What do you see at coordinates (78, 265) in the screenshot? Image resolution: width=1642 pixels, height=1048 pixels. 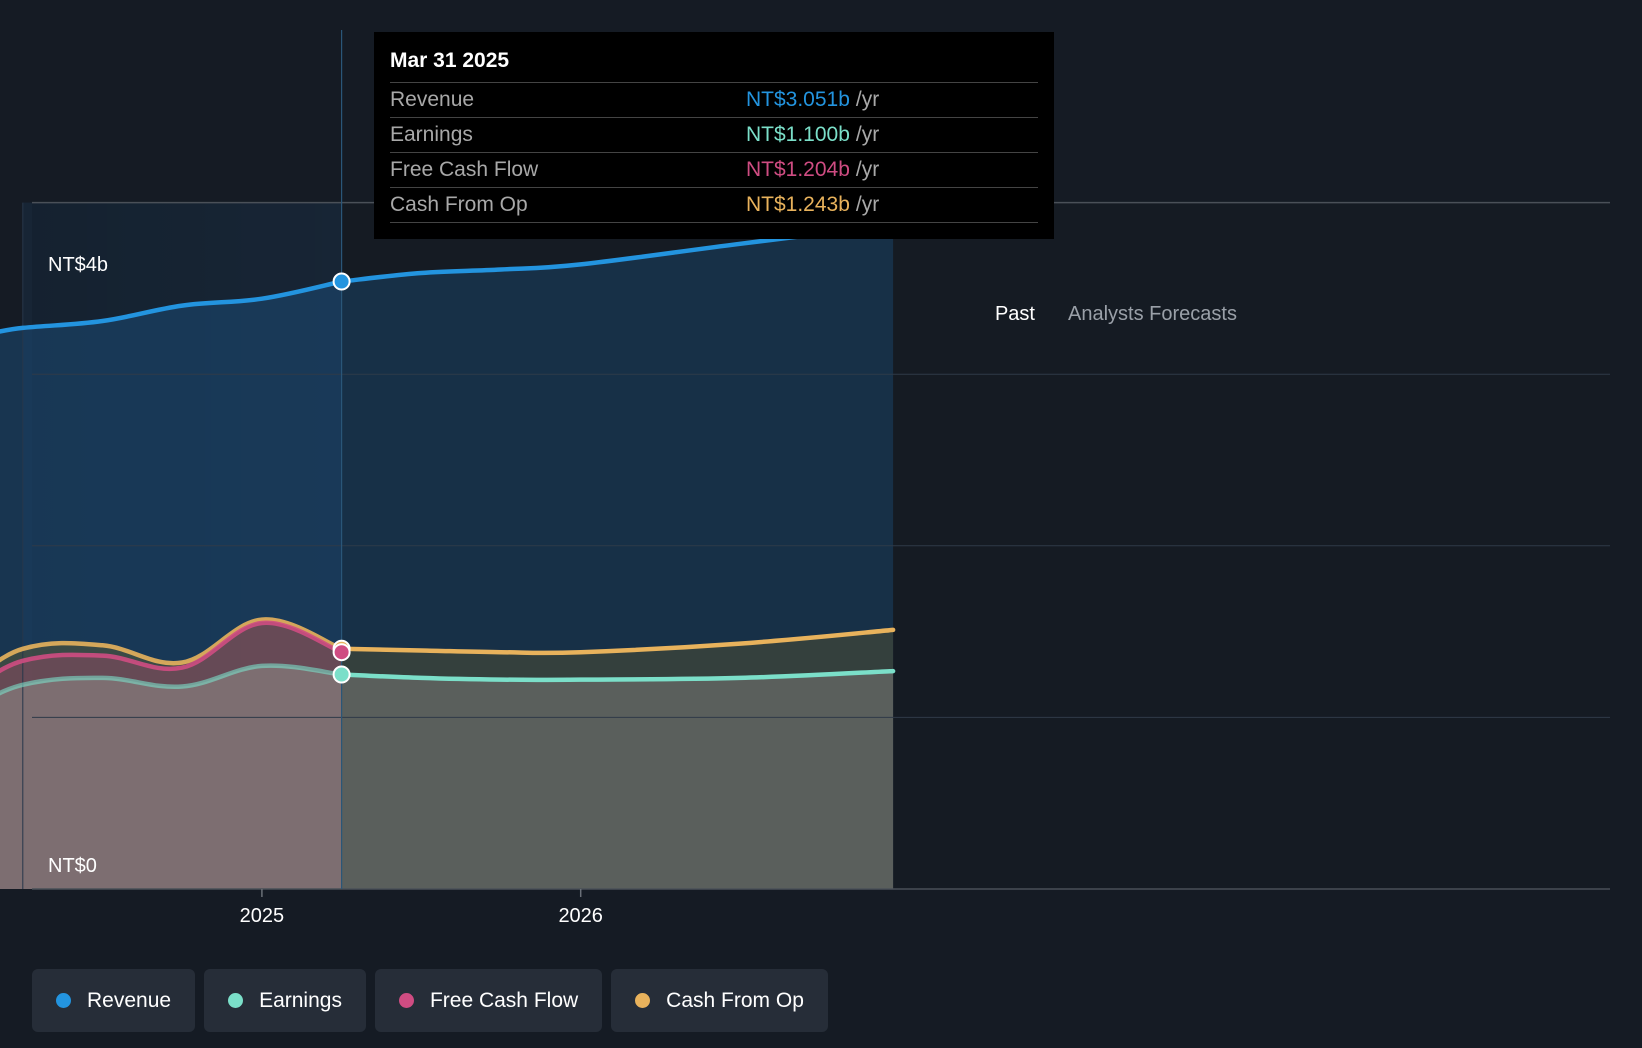 I see `y-axis-top-label: NT$4b` at bounding box center [78, 265].